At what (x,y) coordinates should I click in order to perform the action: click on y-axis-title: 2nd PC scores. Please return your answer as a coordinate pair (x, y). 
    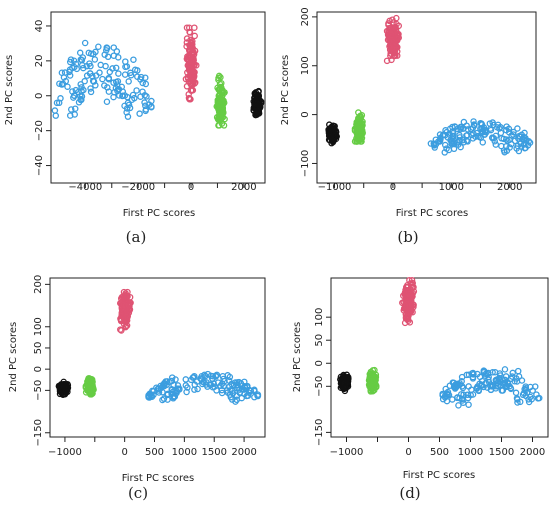
    Looking at the image, I should click on (13, 357).